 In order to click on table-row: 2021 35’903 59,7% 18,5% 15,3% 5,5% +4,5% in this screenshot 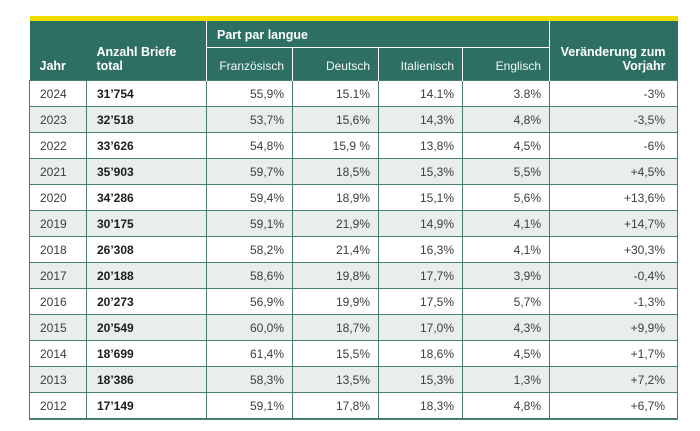, I will do `click(353, 171)`.